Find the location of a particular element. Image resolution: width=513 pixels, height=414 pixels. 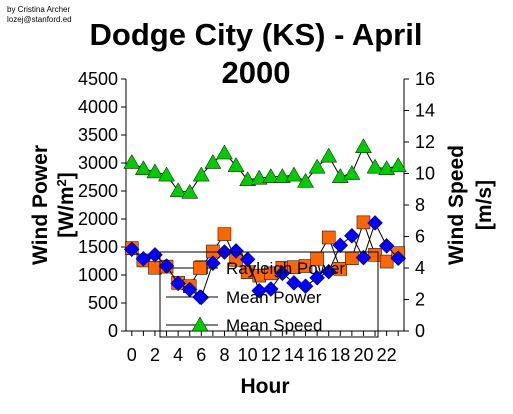

x-tick-label: 6 is located at coordinates (201, 355).